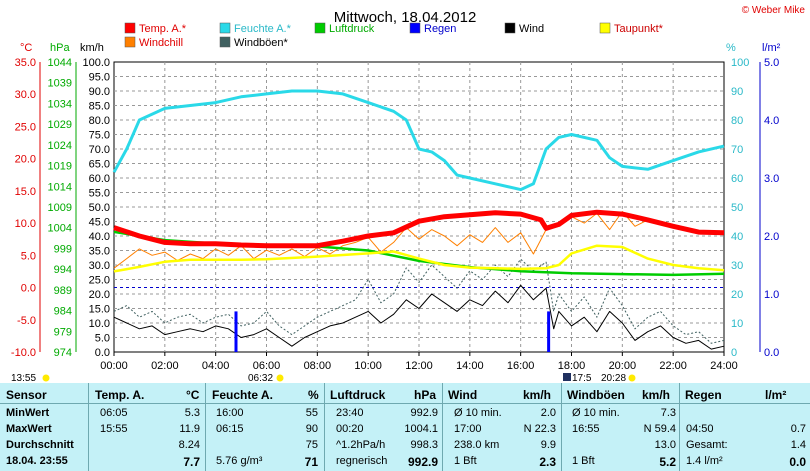 Image resolution: width=810 pixels, height=471 pixels. I want to click on wind-tick-label: 40.0, so click(99, 237).